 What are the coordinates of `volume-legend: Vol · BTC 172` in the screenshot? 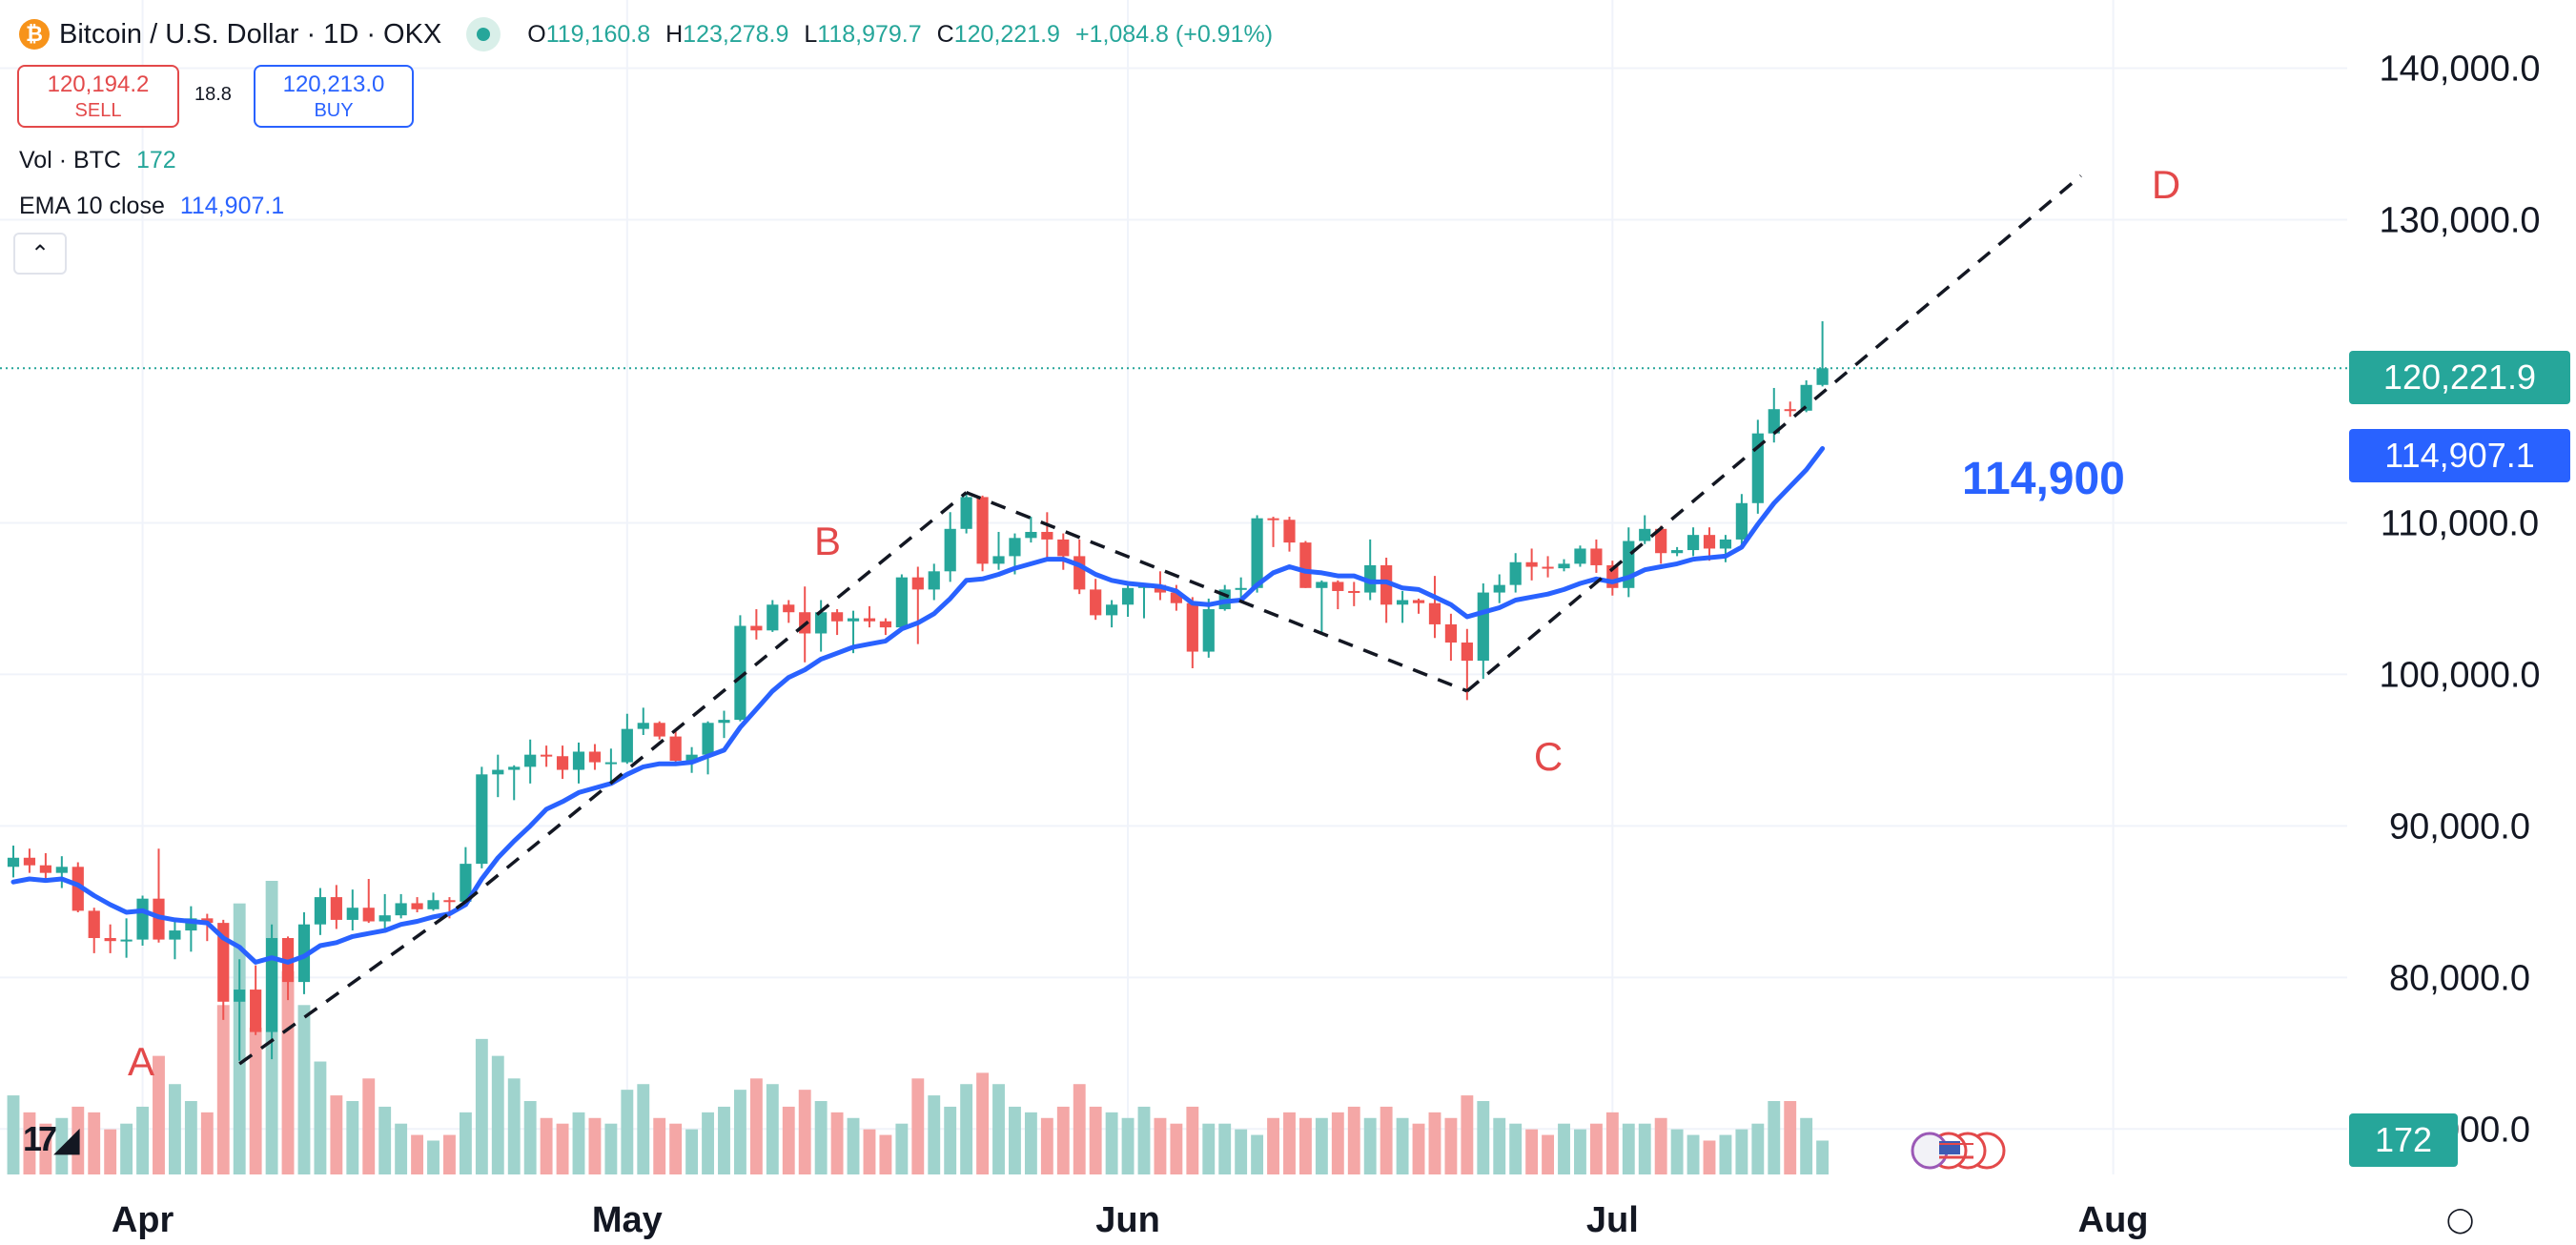 It's located at (98, 161).